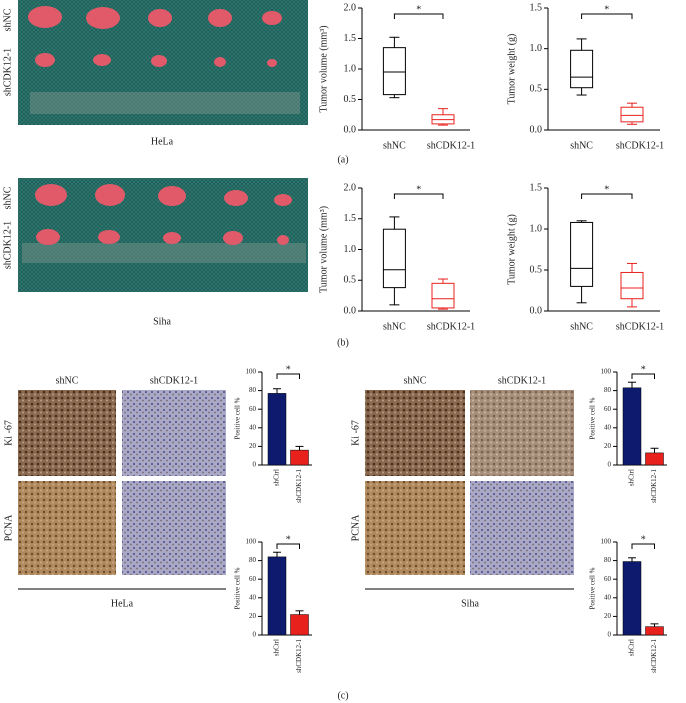 This screenshot has height=703, width=686. I want to click on panel-label: (b), so click(343, 342).